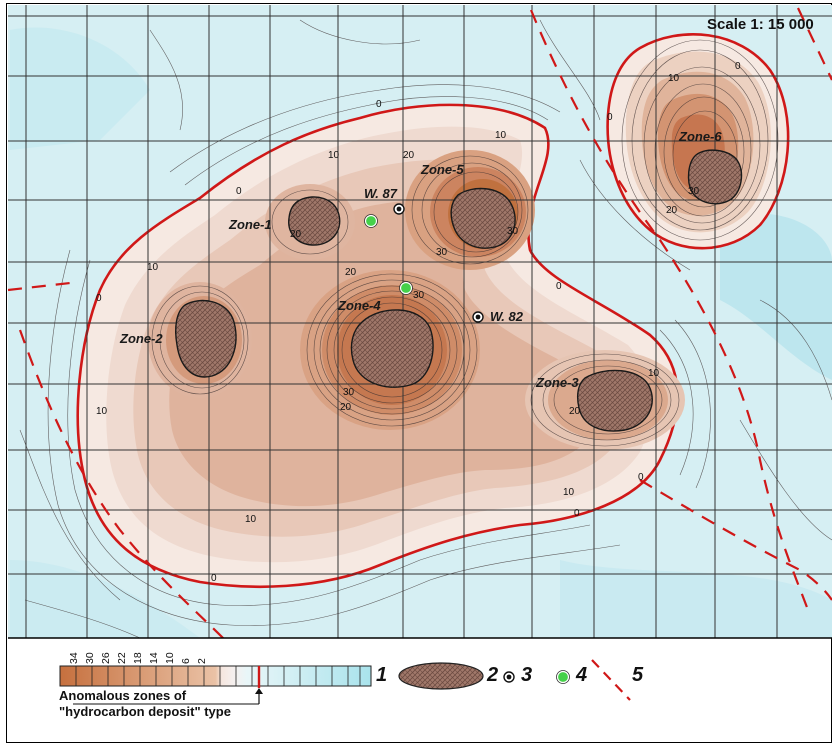 This screenshot has height=747, width=835. What do you see at coordinates (582, 675) in the screenshot?
I see `legend-item-number-4: 4` at bounding box center [582, 675].